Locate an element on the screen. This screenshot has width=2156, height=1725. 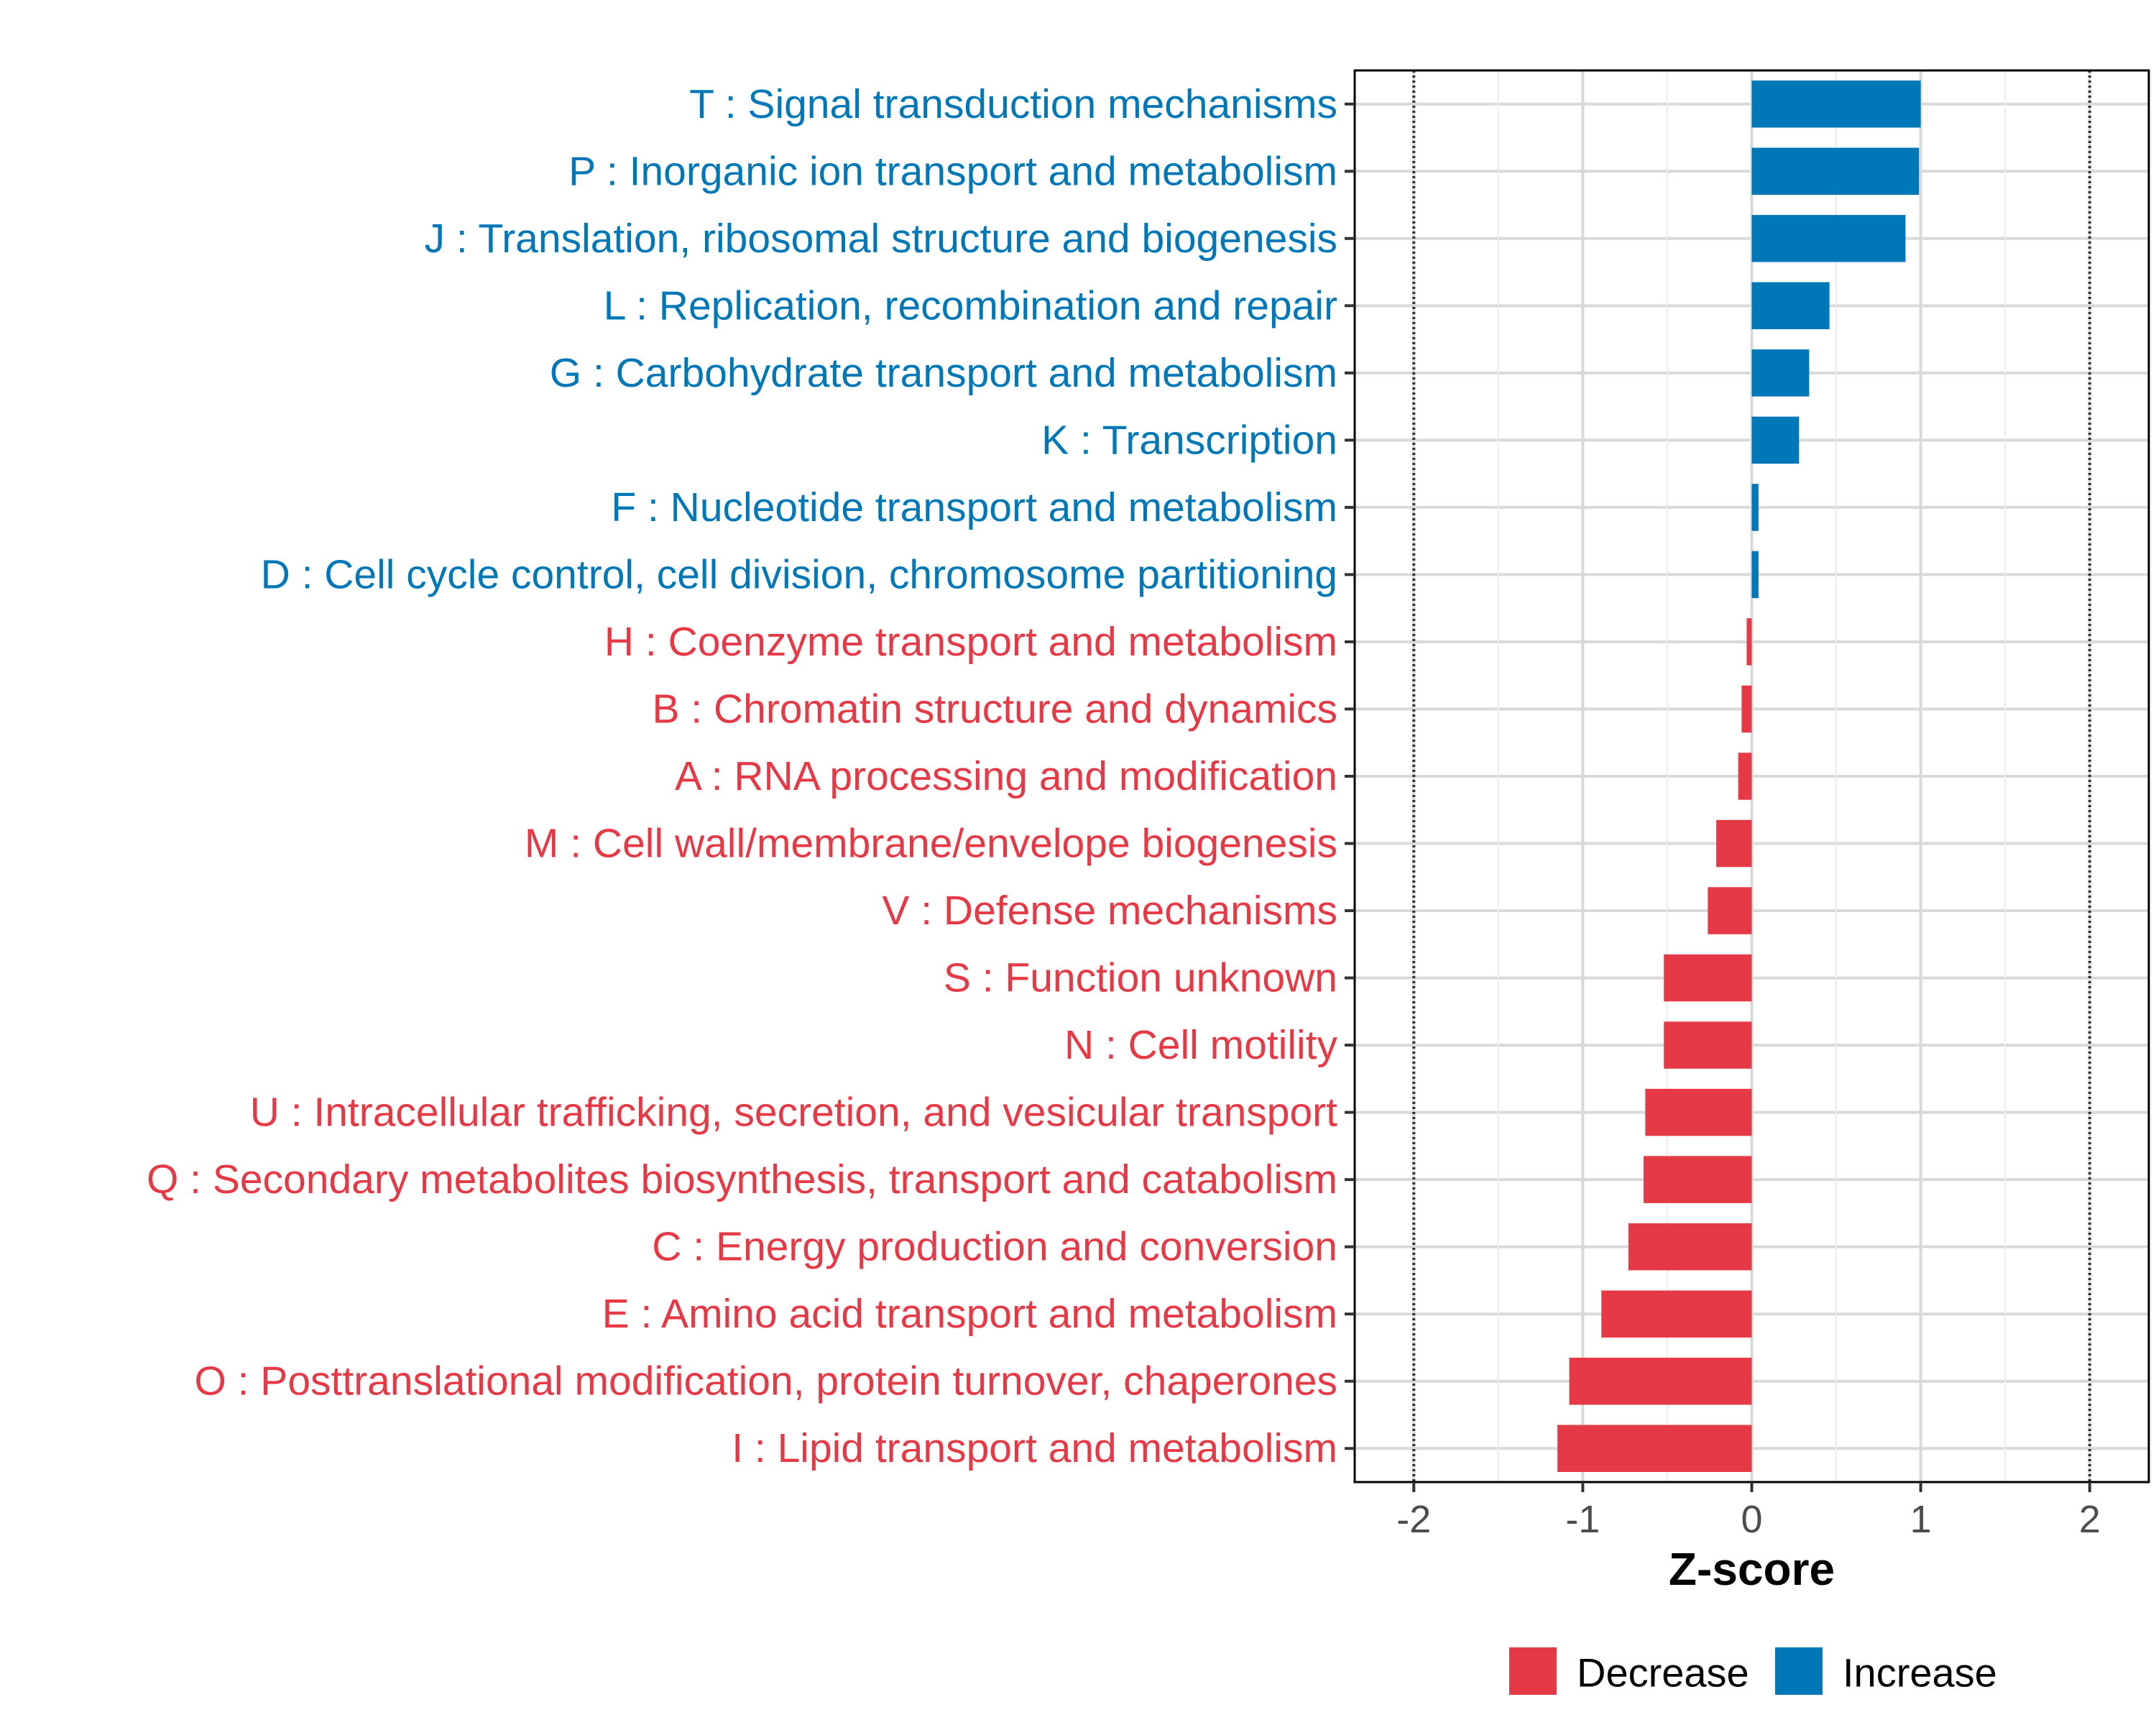
legend-label-increase: Increase is located at coordinates (1920, 1673).